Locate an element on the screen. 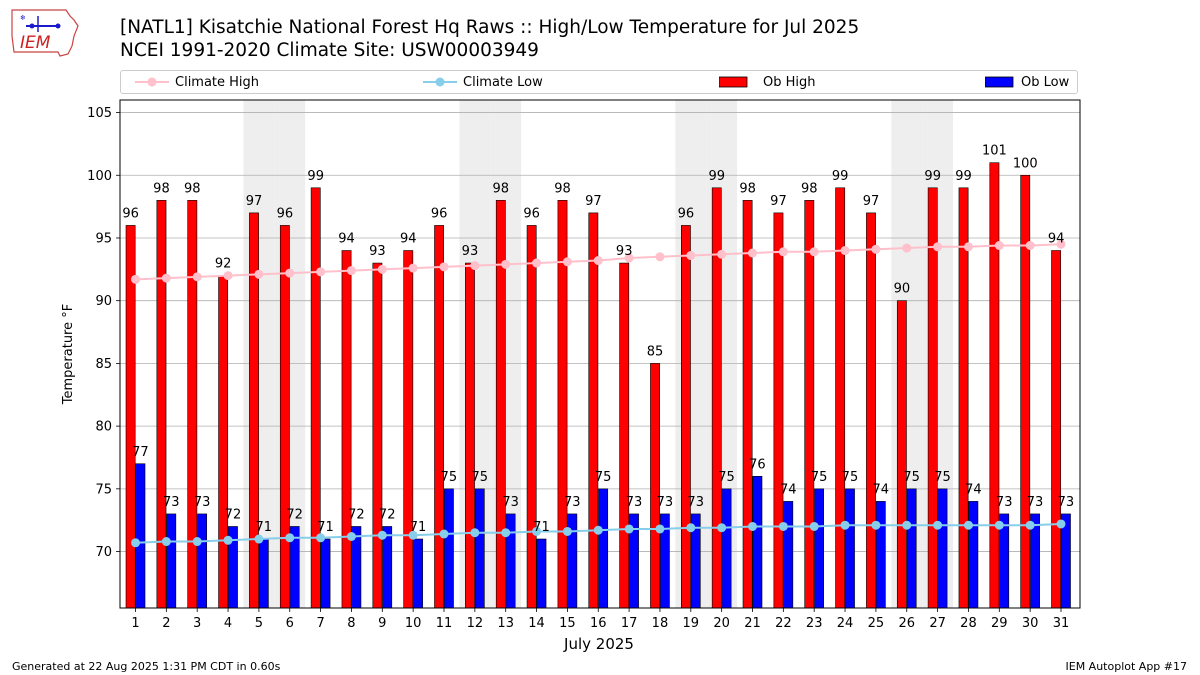 Image resolution: width=1200 pixels, height=675 pixels. ob-low-value-label: 72 is located at coordinates (233, 514).